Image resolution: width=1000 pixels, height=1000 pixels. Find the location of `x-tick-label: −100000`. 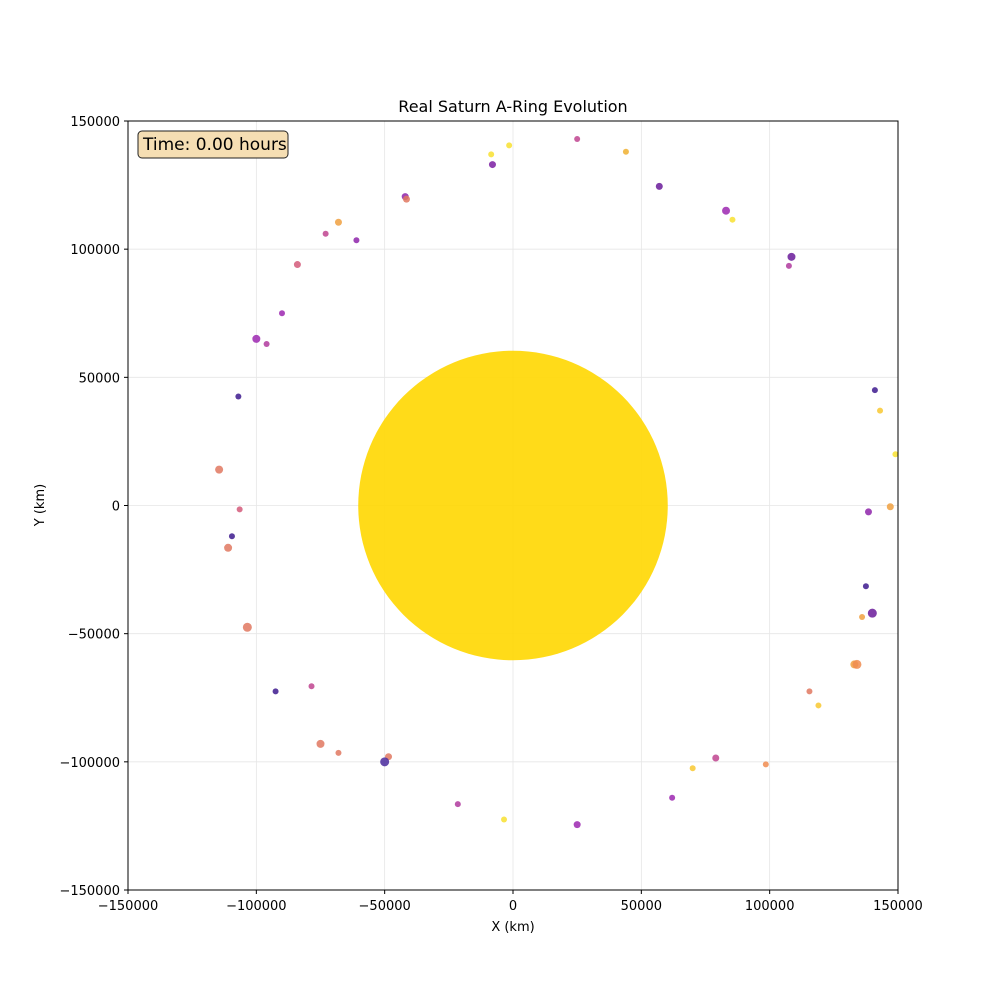

x-tick-label: −100000 is located at coordinates (256, 906).